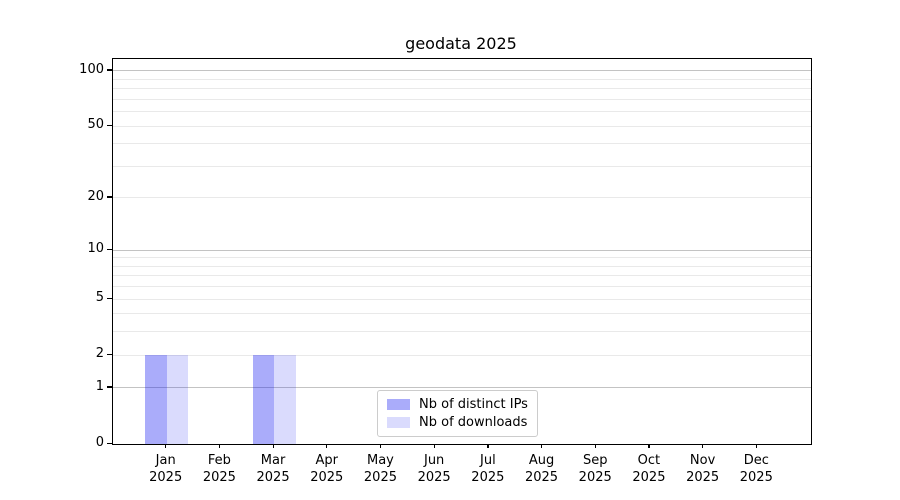 This screenshot has height=500, width=900. What do you see at coordinates (99, 386) in the screenshot?
I see `y-tick-label: 1` at bounding box center [99, 386].